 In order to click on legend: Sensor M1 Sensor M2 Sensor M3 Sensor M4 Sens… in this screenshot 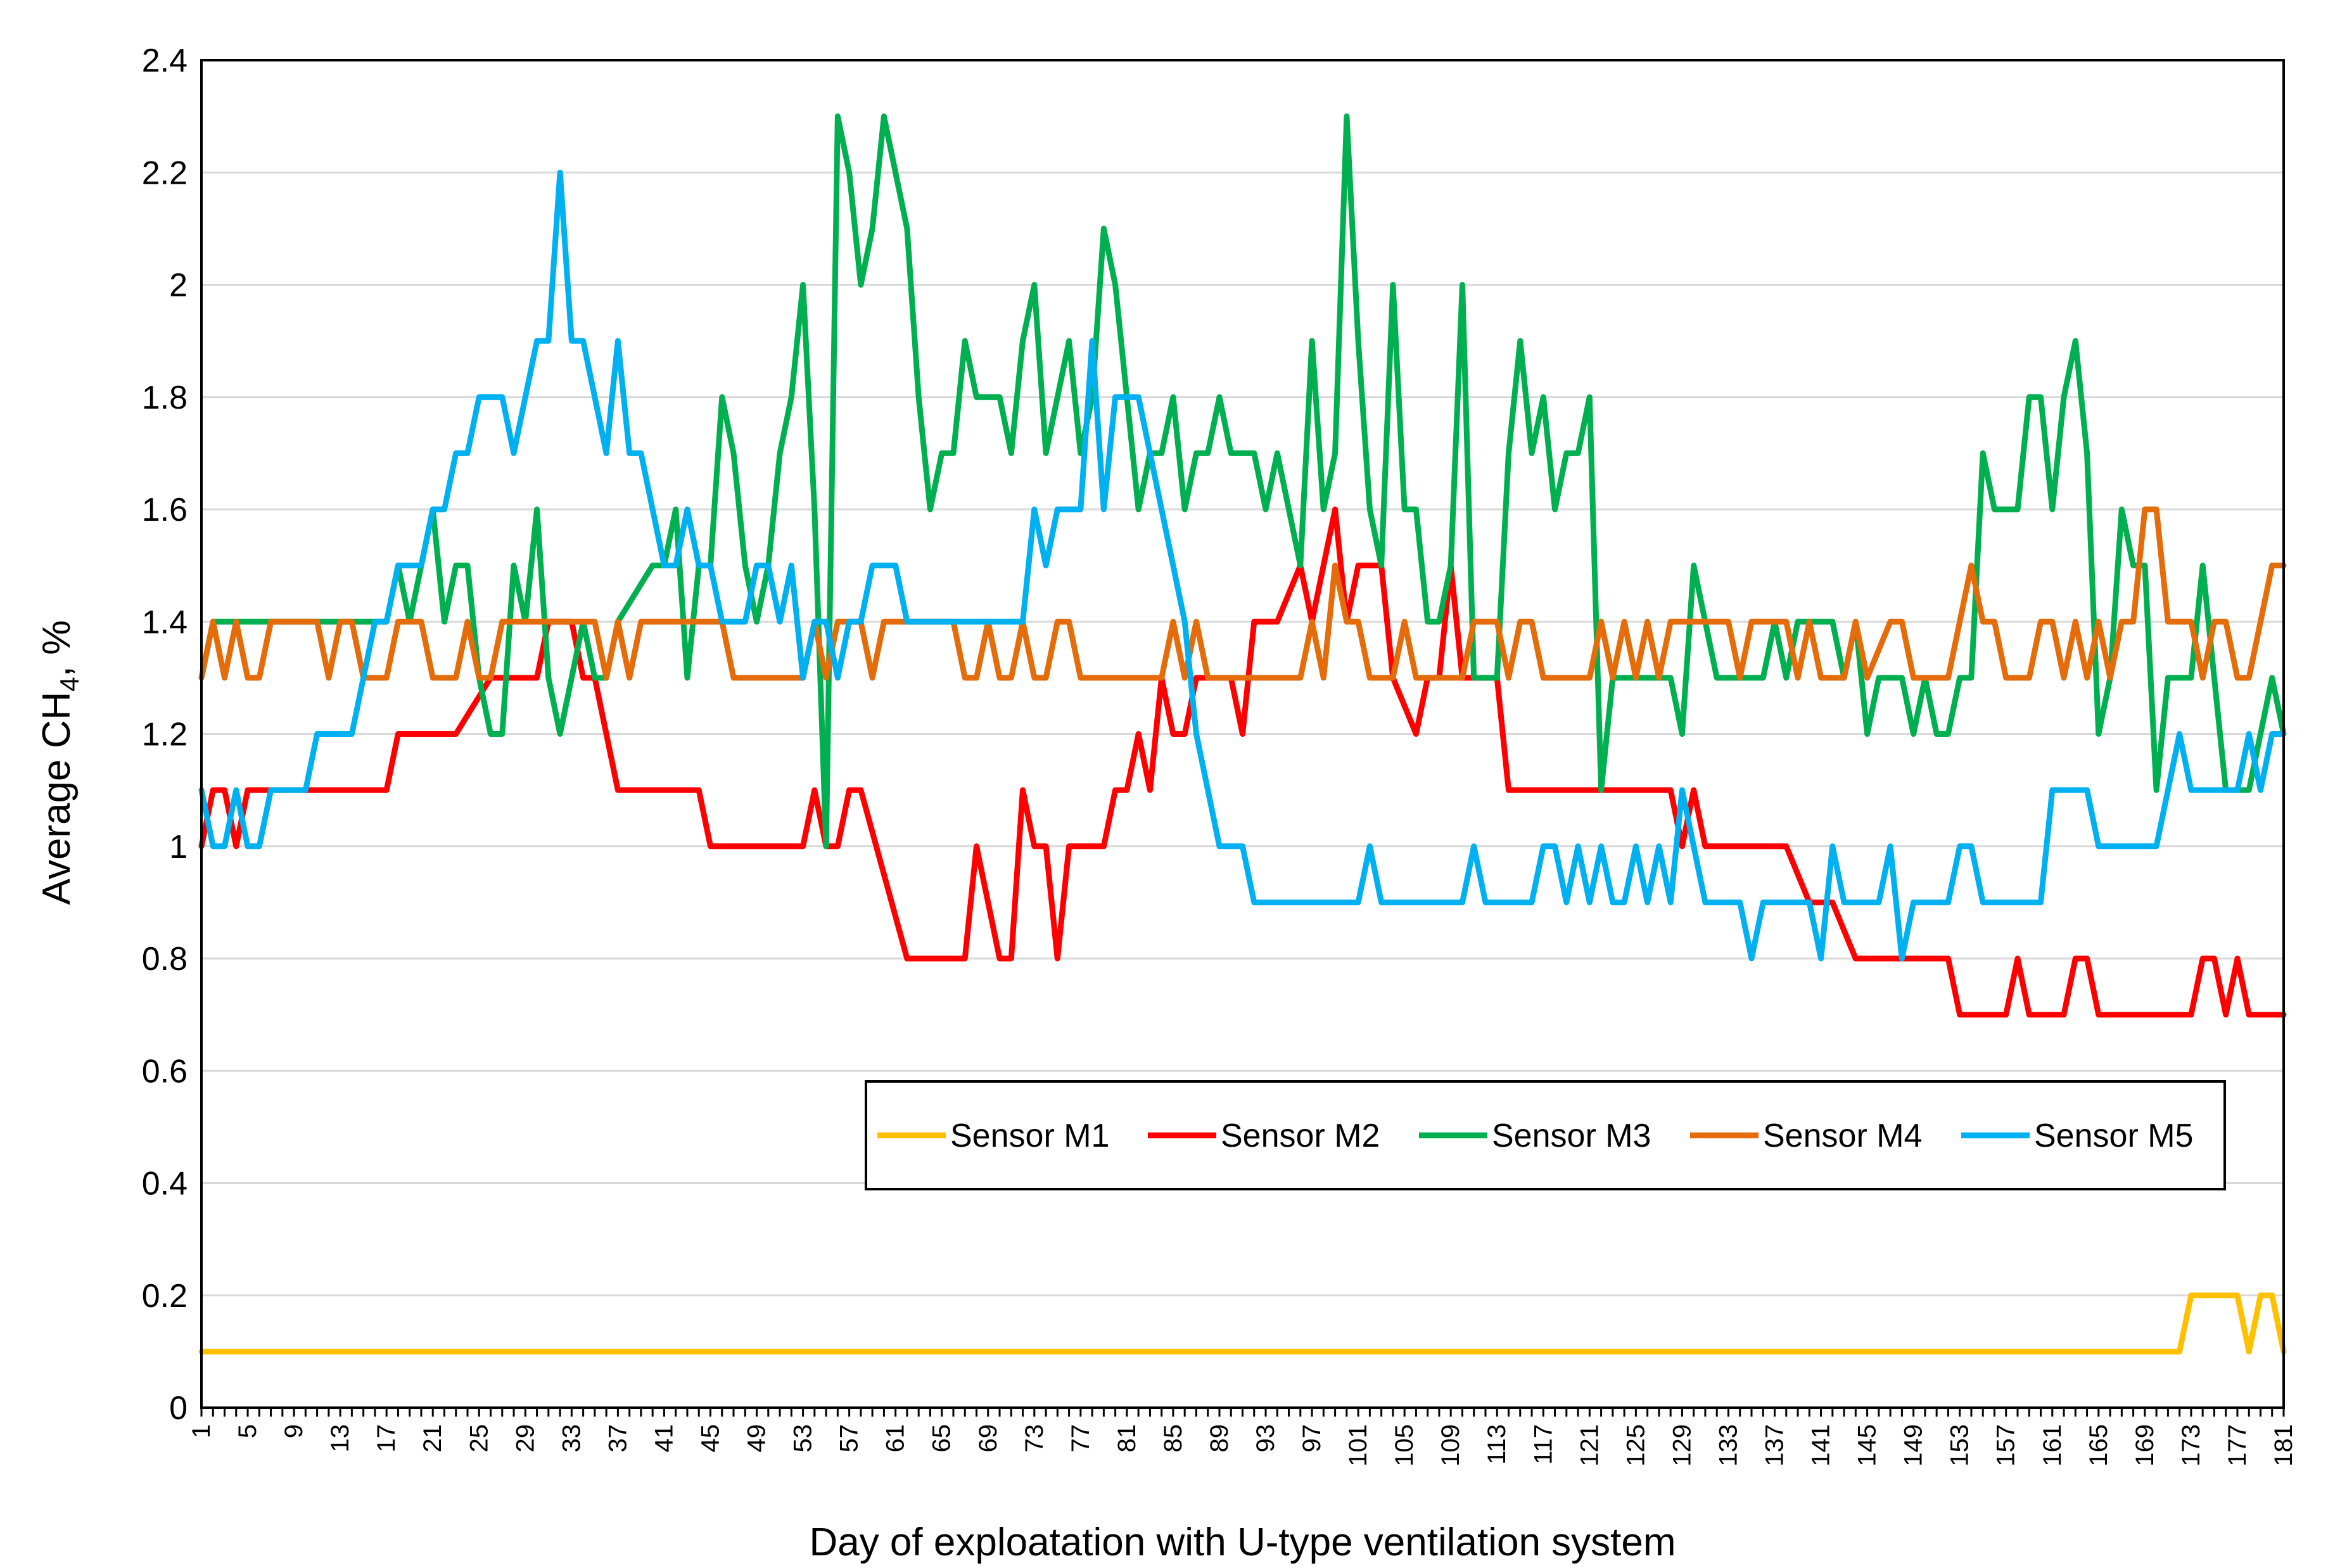, I will do `click(1546, 1135)`.